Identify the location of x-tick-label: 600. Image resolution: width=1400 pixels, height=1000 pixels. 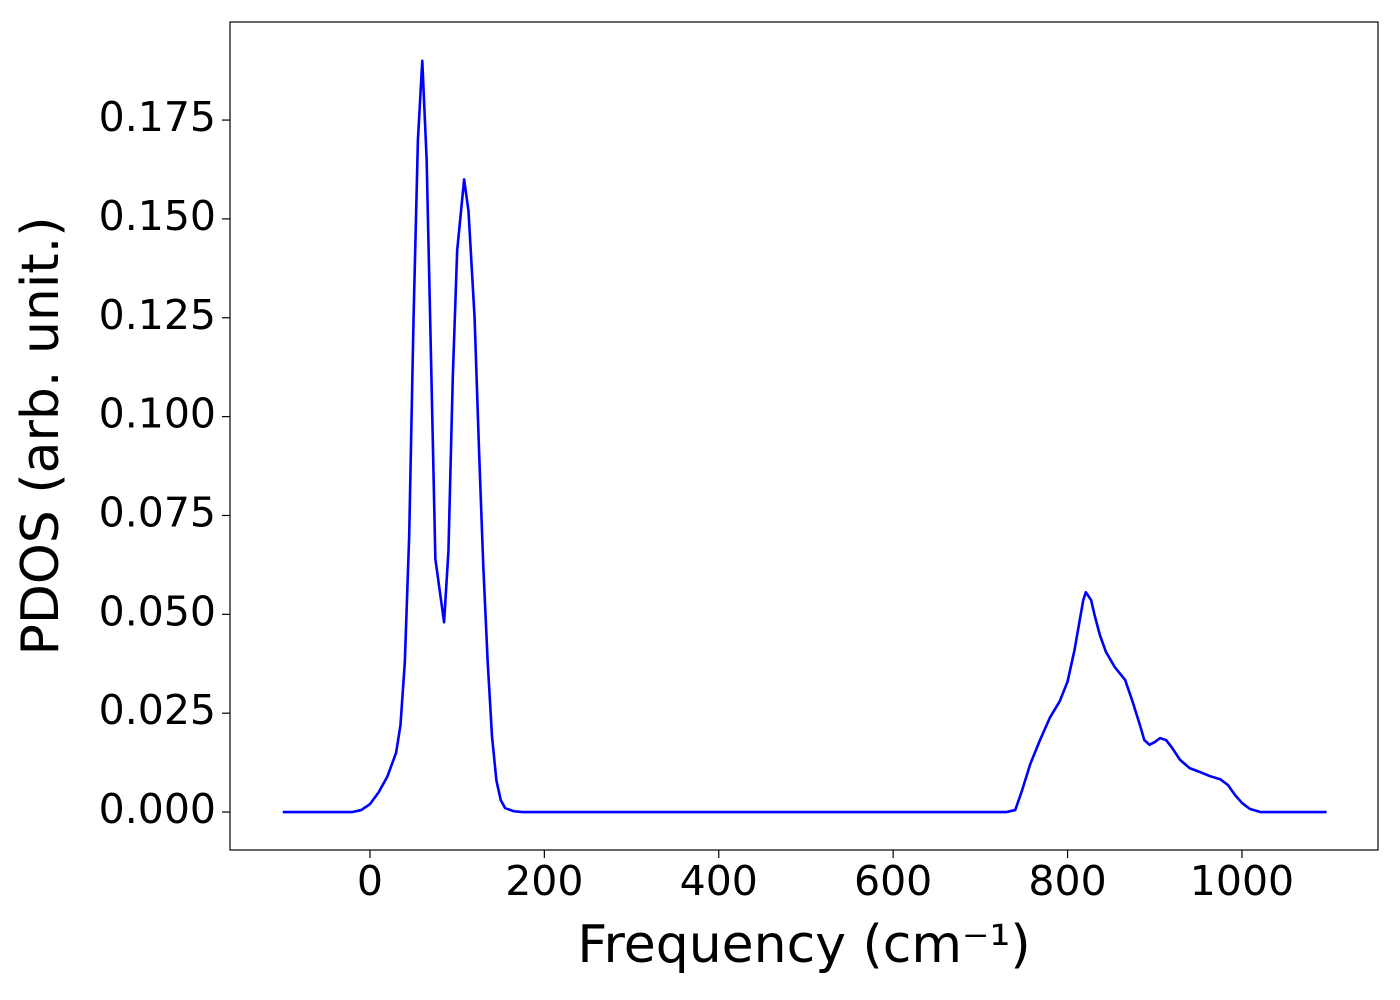
(893, 881).